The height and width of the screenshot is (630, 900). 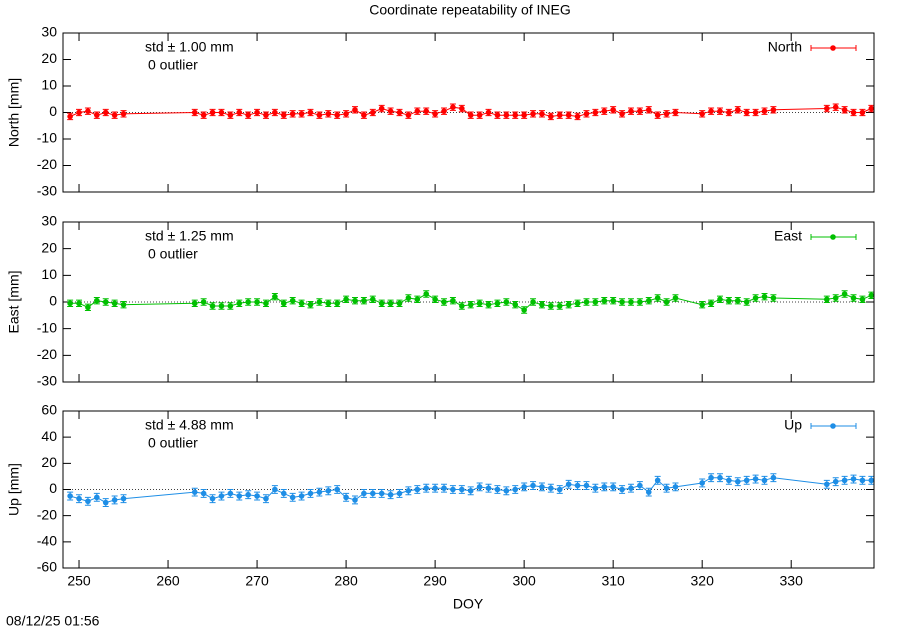 What do you see at coordinates (49, 436) in the screenshot?
I see `y-tick-label: 40` at bounding box center [49, 436].